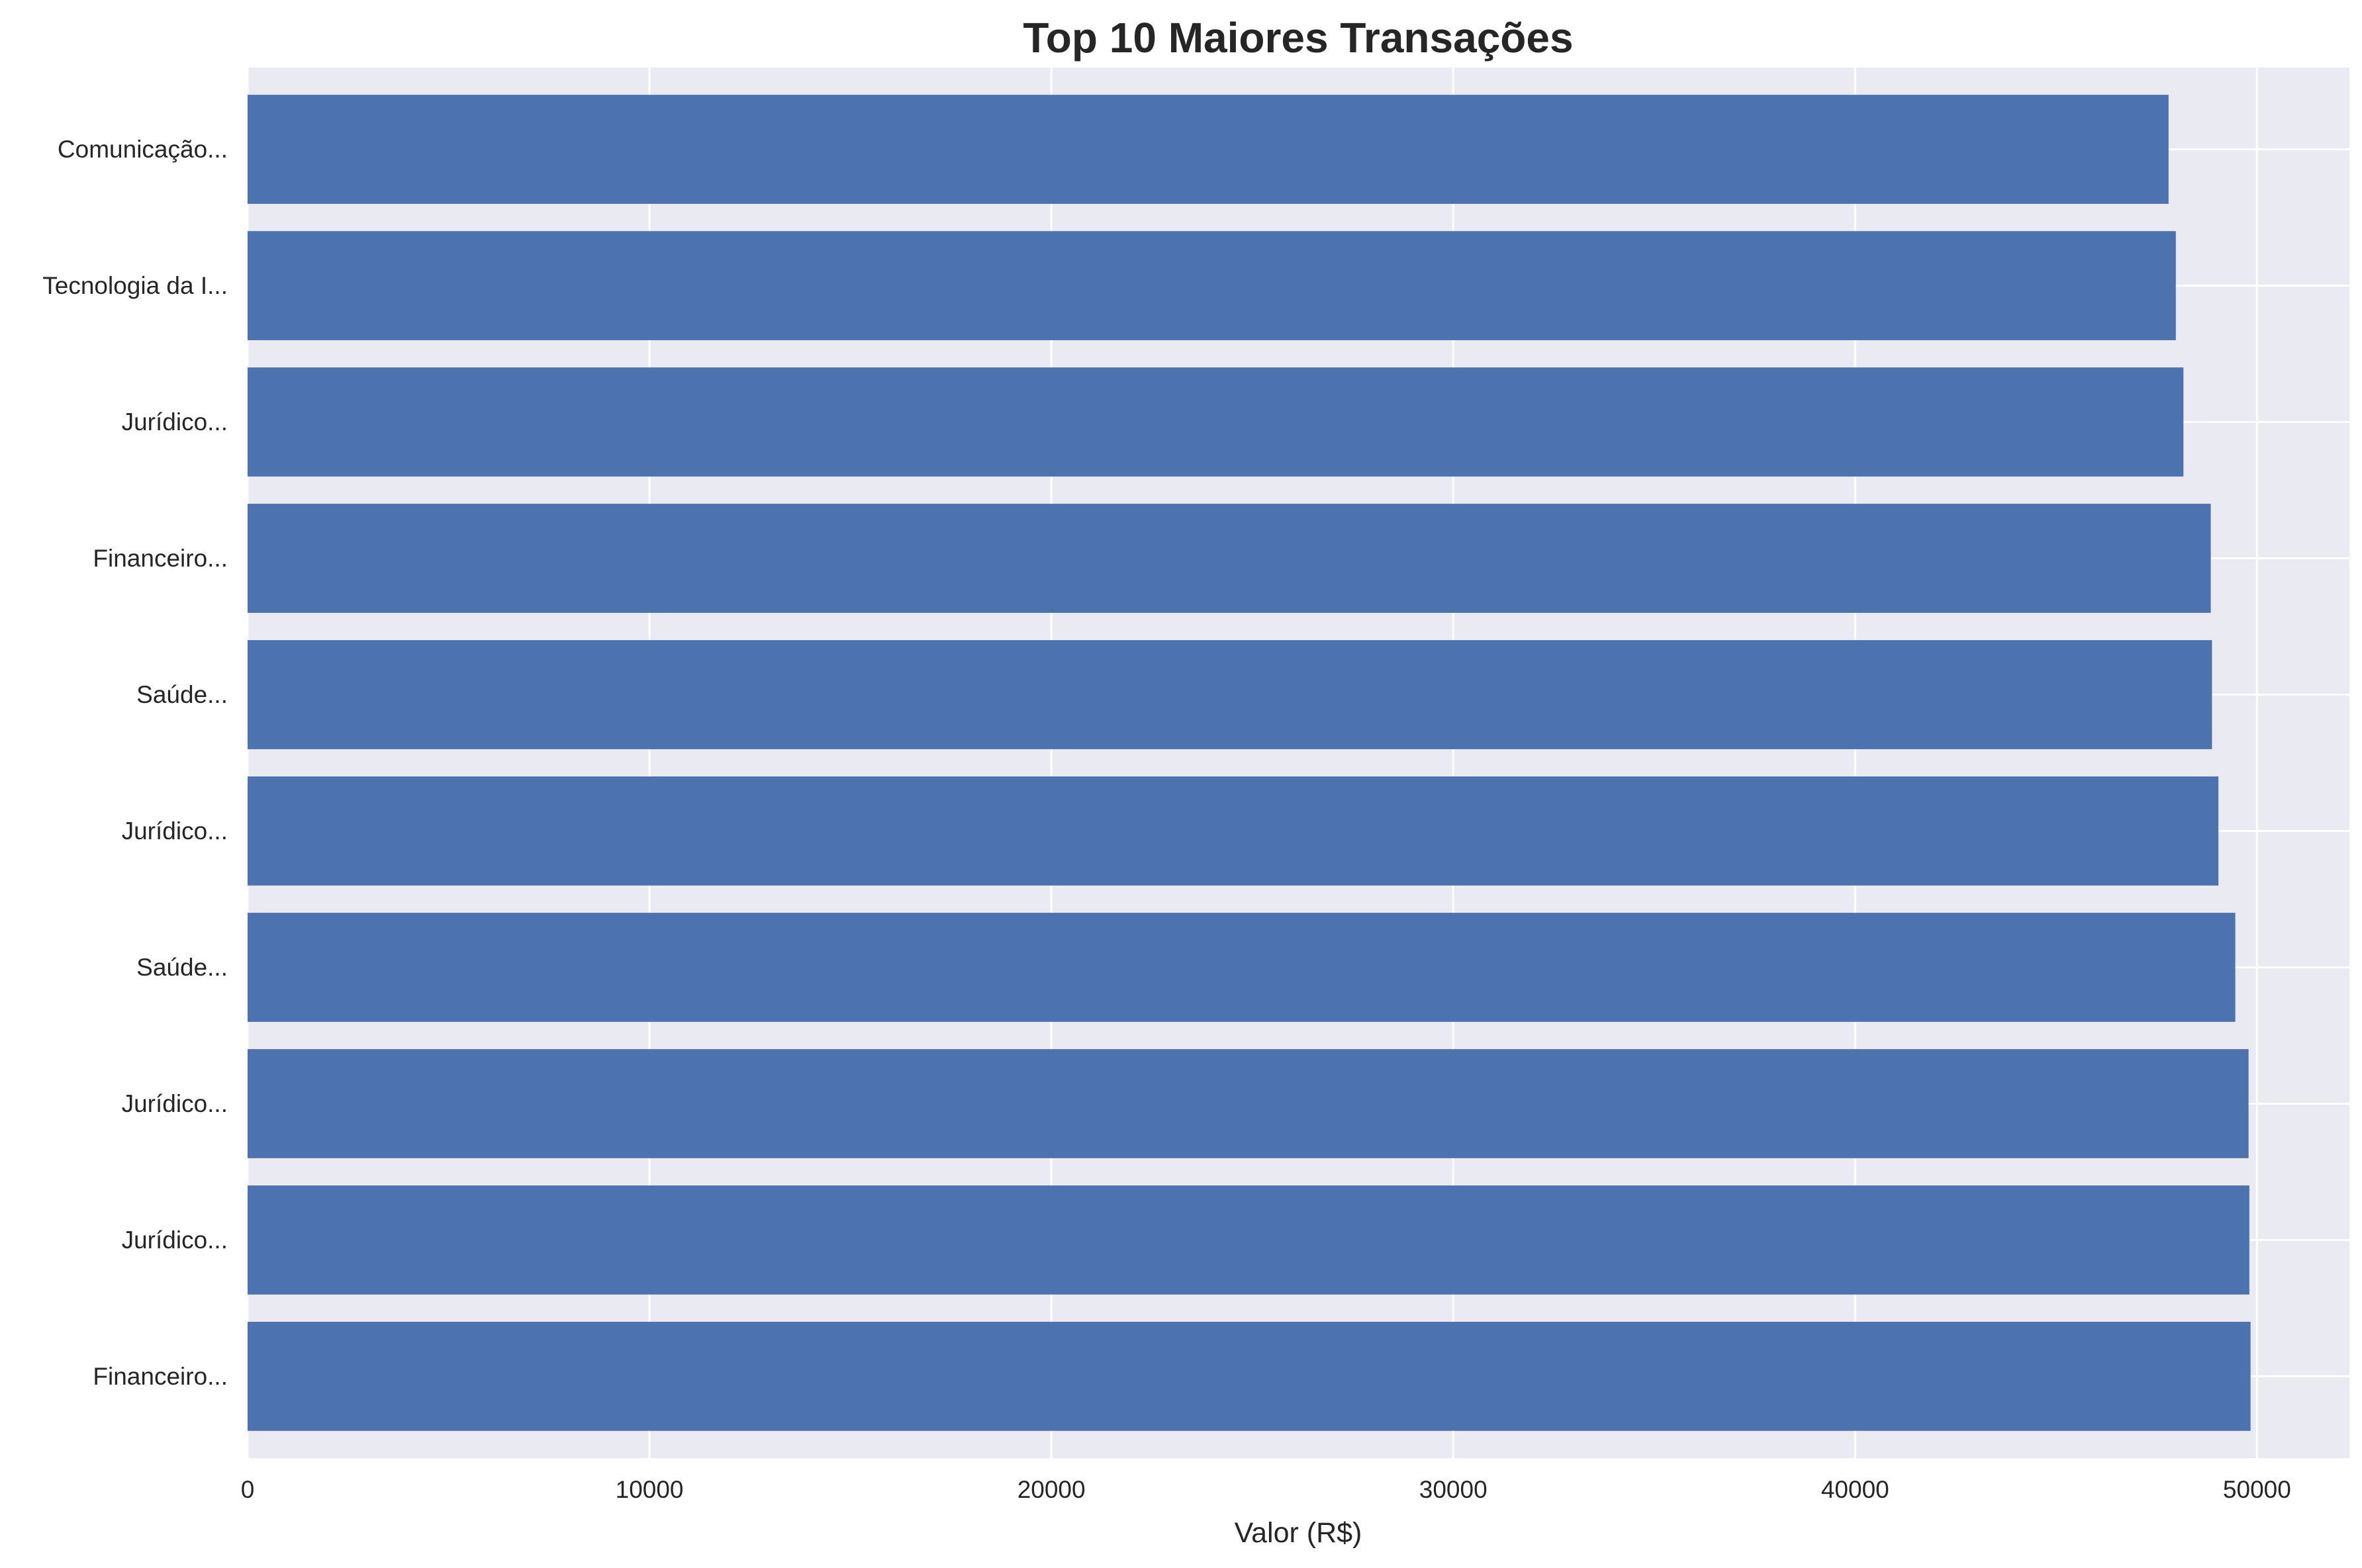 The image size is (2362, 1568). What do you see at coordinates (1454, 1489) in the screenshot?
I see `x-tick-label: 30000` at bounding box center [1454, 1489].